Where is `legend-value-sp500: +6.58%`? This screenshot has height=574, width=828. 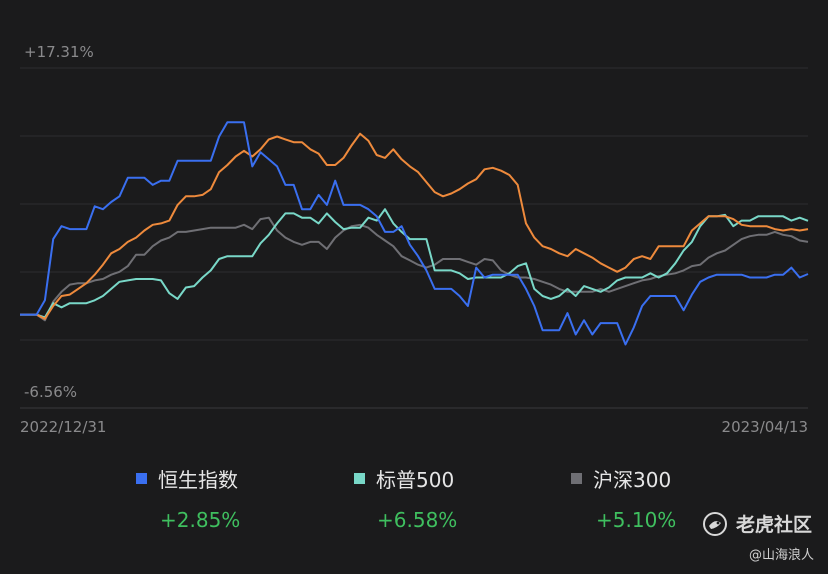
legend-value-sp500: +6.58% is located at coordinates (417, 520).